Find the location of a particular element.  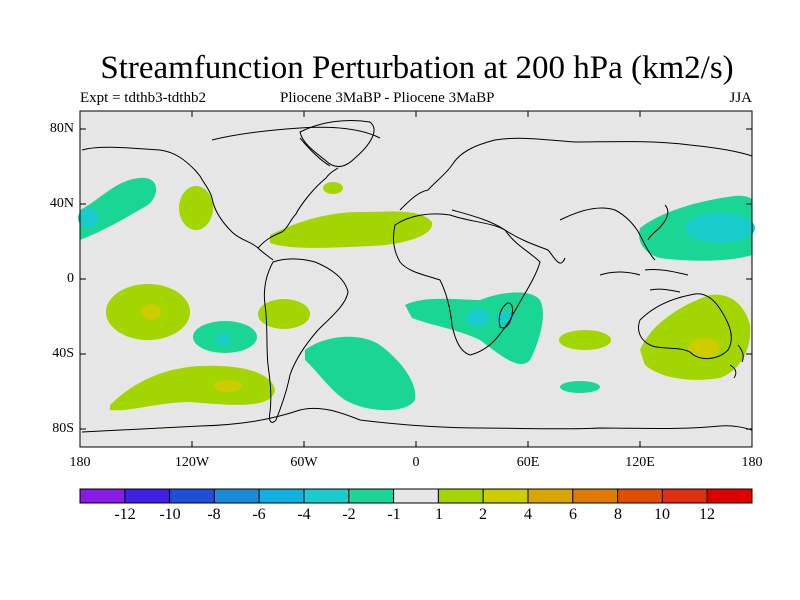

anomaly-north-atlantic-small is located at coordinates (333, 188).